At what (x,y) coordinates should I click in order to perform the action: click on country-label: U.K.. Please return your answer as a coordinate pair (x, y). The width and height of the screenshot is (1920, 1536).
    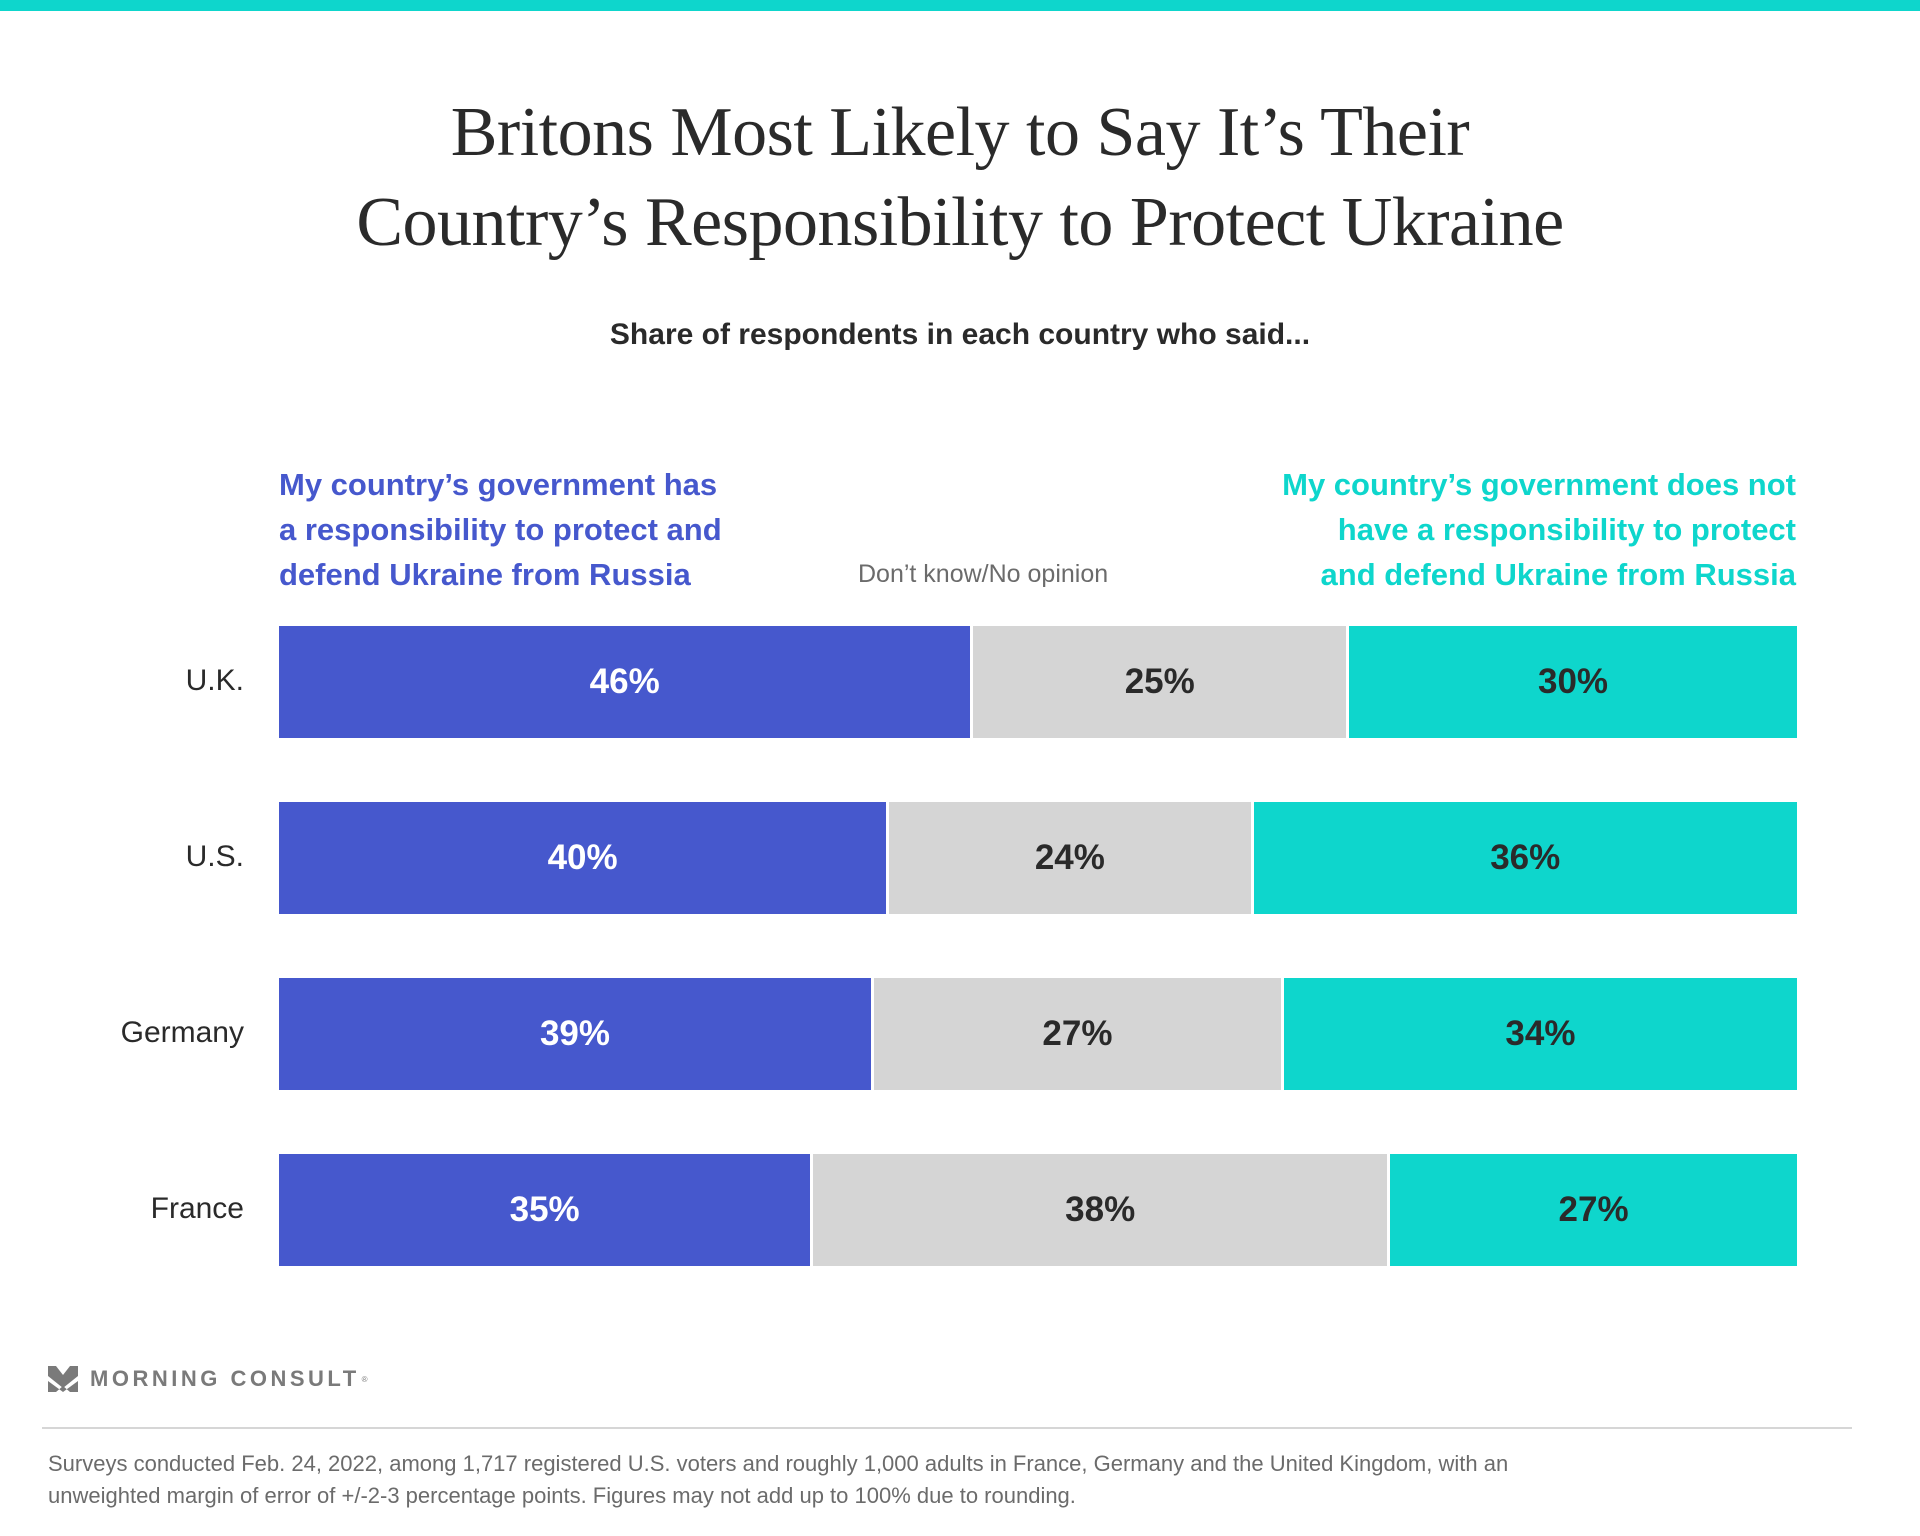
    Looking at the image, I should click on (214, 680).